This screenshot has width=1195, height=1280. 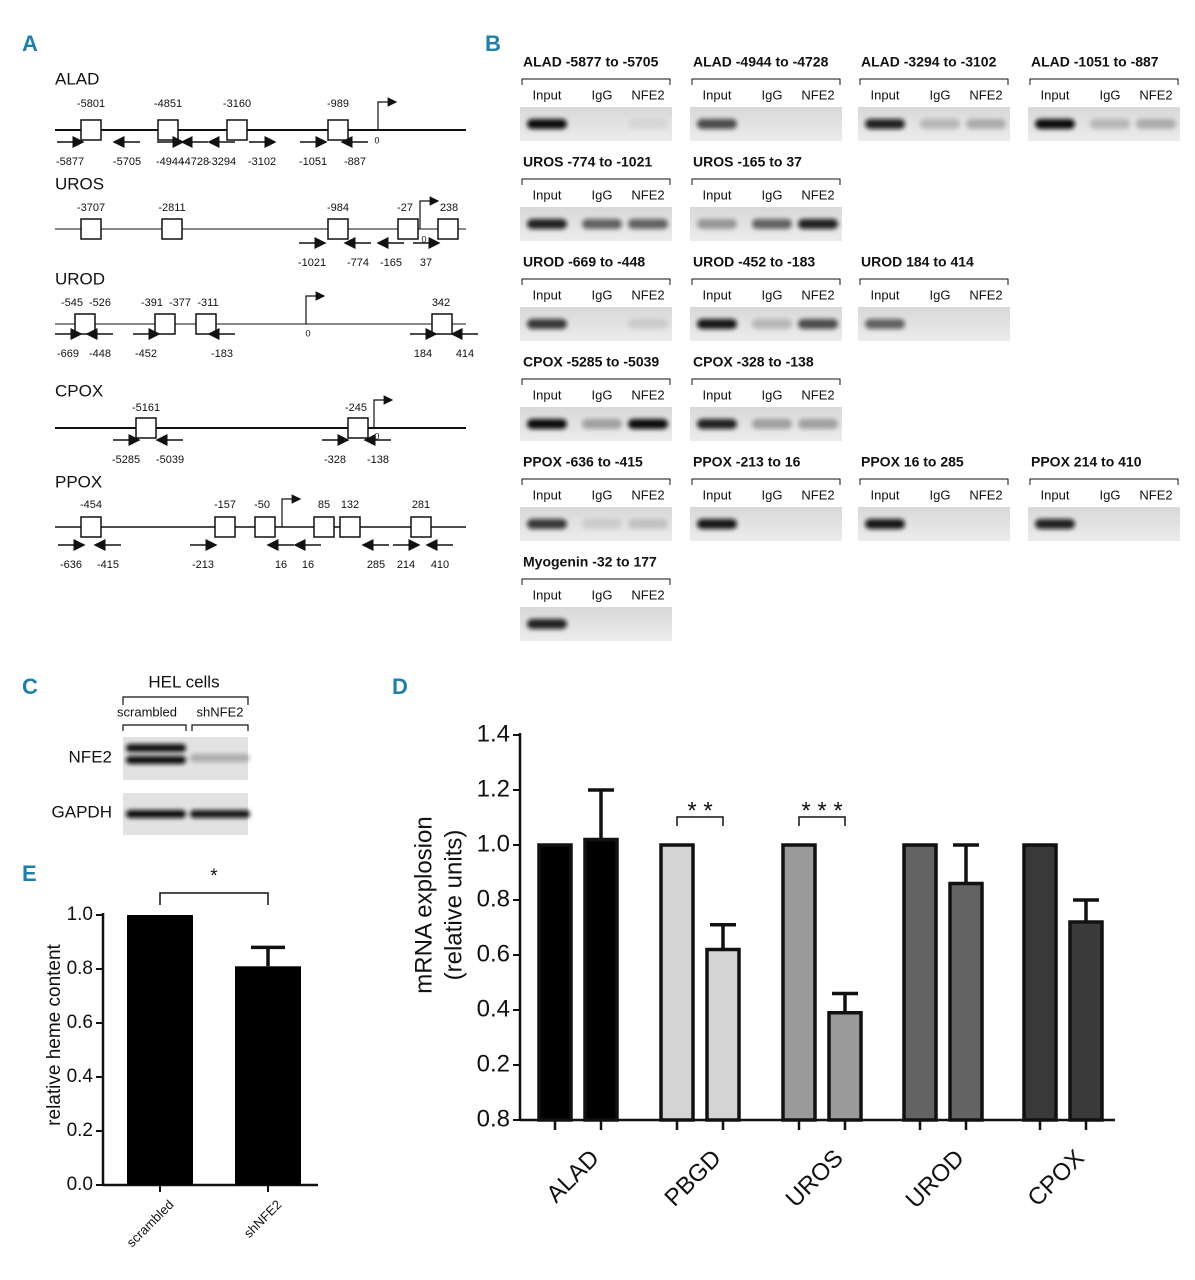 I want to click on site-label: -311, so click(x=207, y=303).